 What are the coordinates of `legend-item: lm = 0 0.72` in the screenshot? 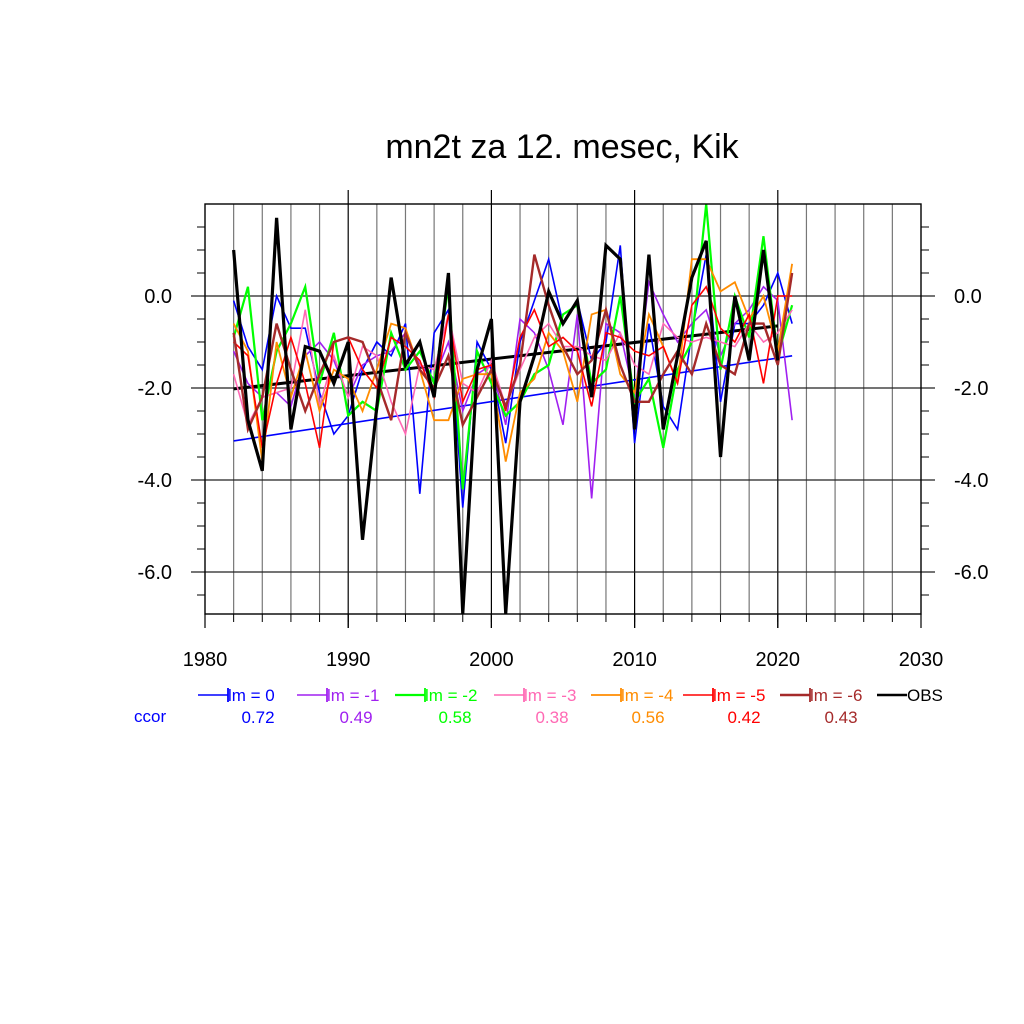 It's located at (236, 706).